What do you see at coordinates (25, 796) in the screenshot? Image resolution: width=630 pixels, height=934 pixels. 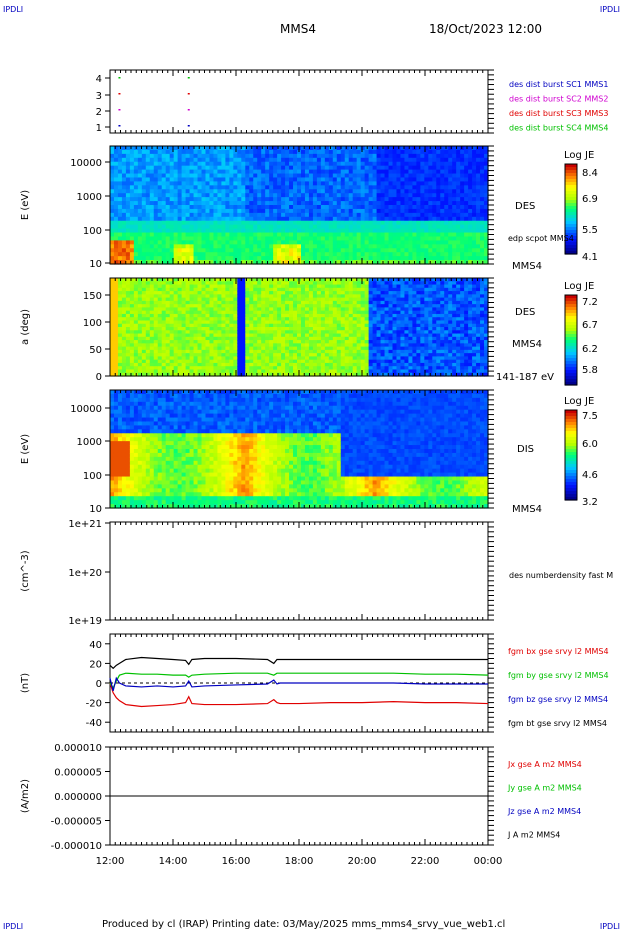 I see `current-ylabel: (A/m2)` at bounding box center [25, 796].